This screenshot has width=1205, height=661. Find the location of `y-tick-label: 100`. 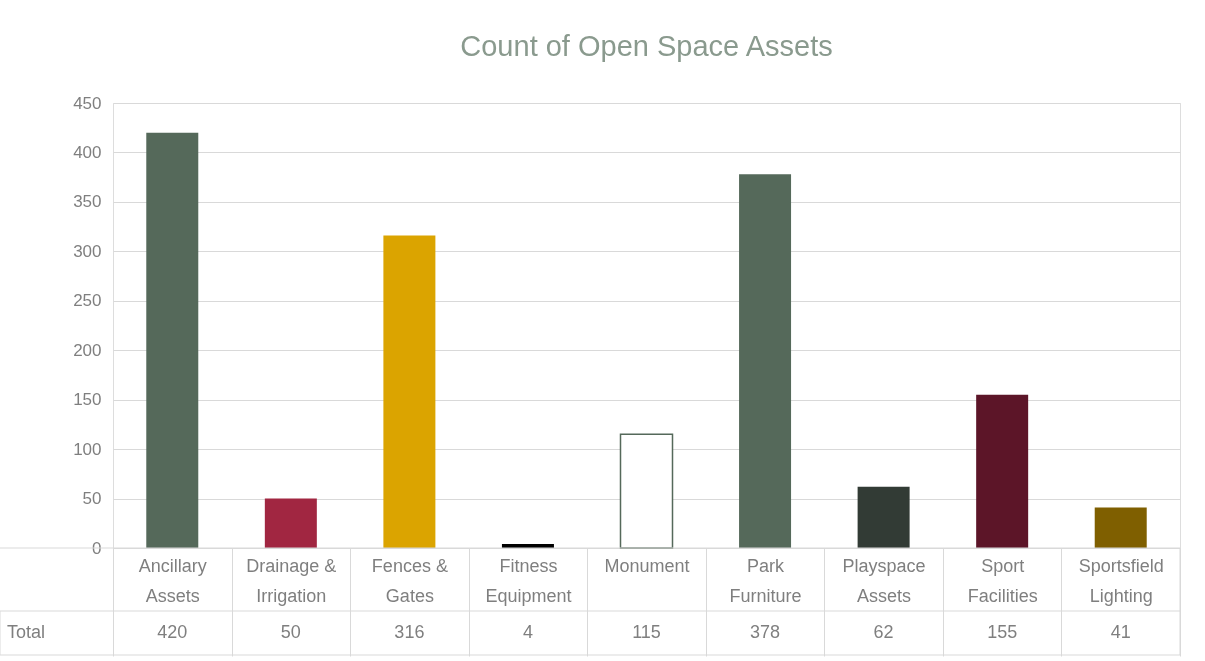

y-tick-label: 100 is located at coordinates (87, 449).